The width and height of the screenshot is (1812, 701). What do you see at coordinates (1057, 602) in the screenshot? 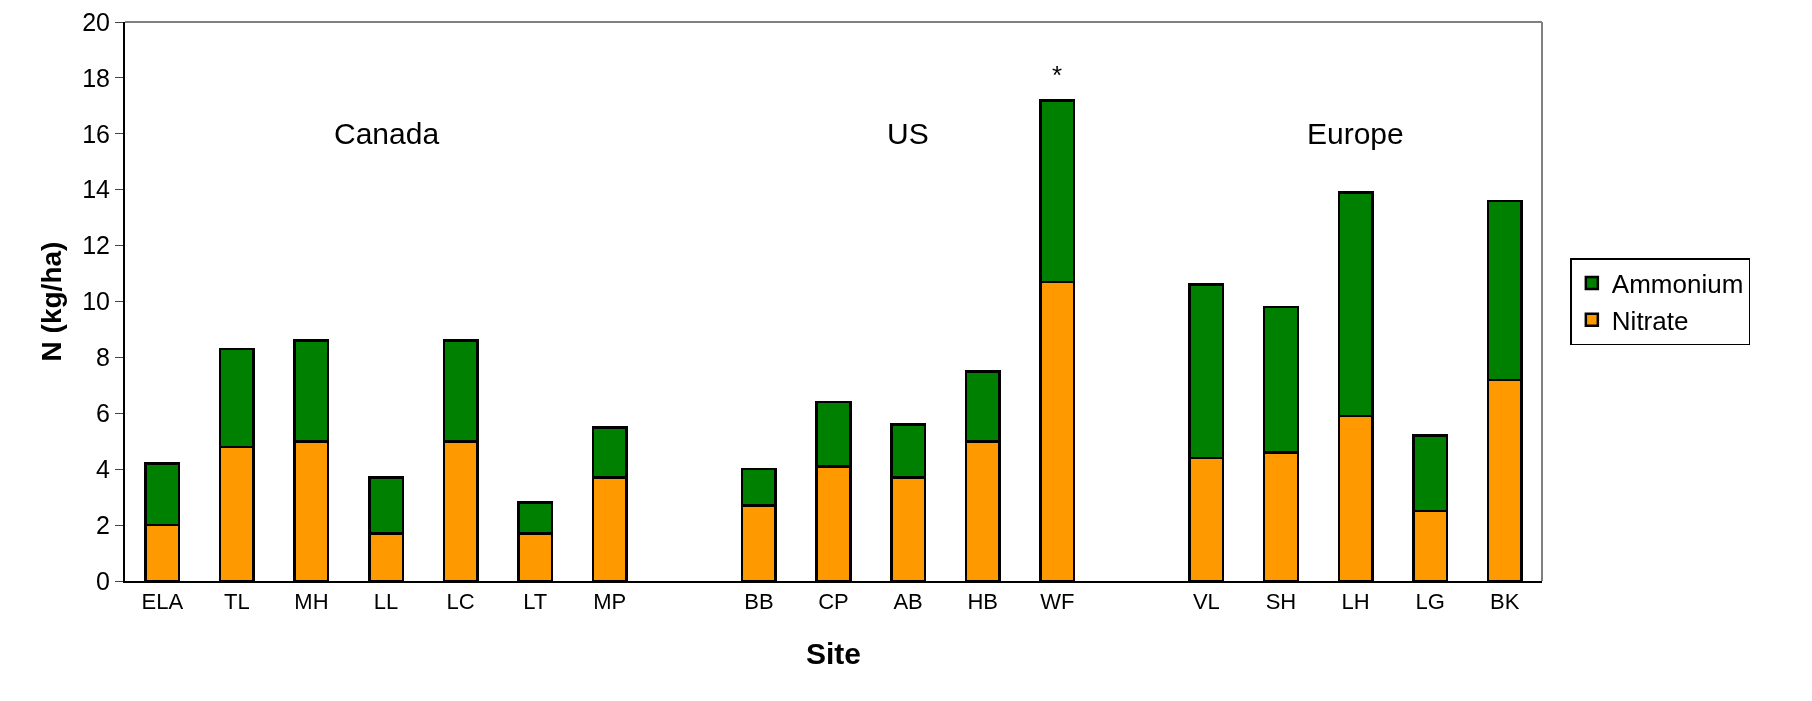
I see `x-tick-label: WF` at bounding box center [1057, 602].